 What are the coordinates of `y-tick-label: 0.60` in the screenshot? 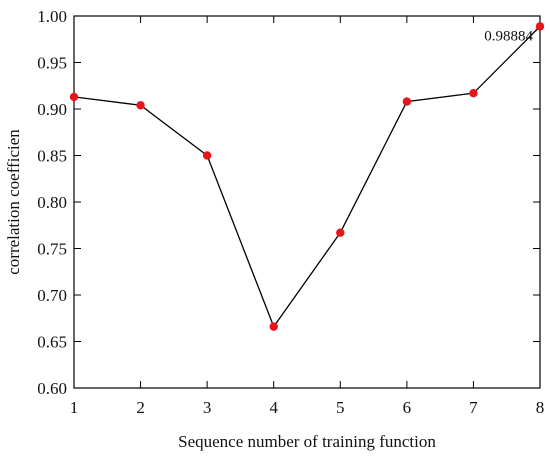 It's located at (52, 388).